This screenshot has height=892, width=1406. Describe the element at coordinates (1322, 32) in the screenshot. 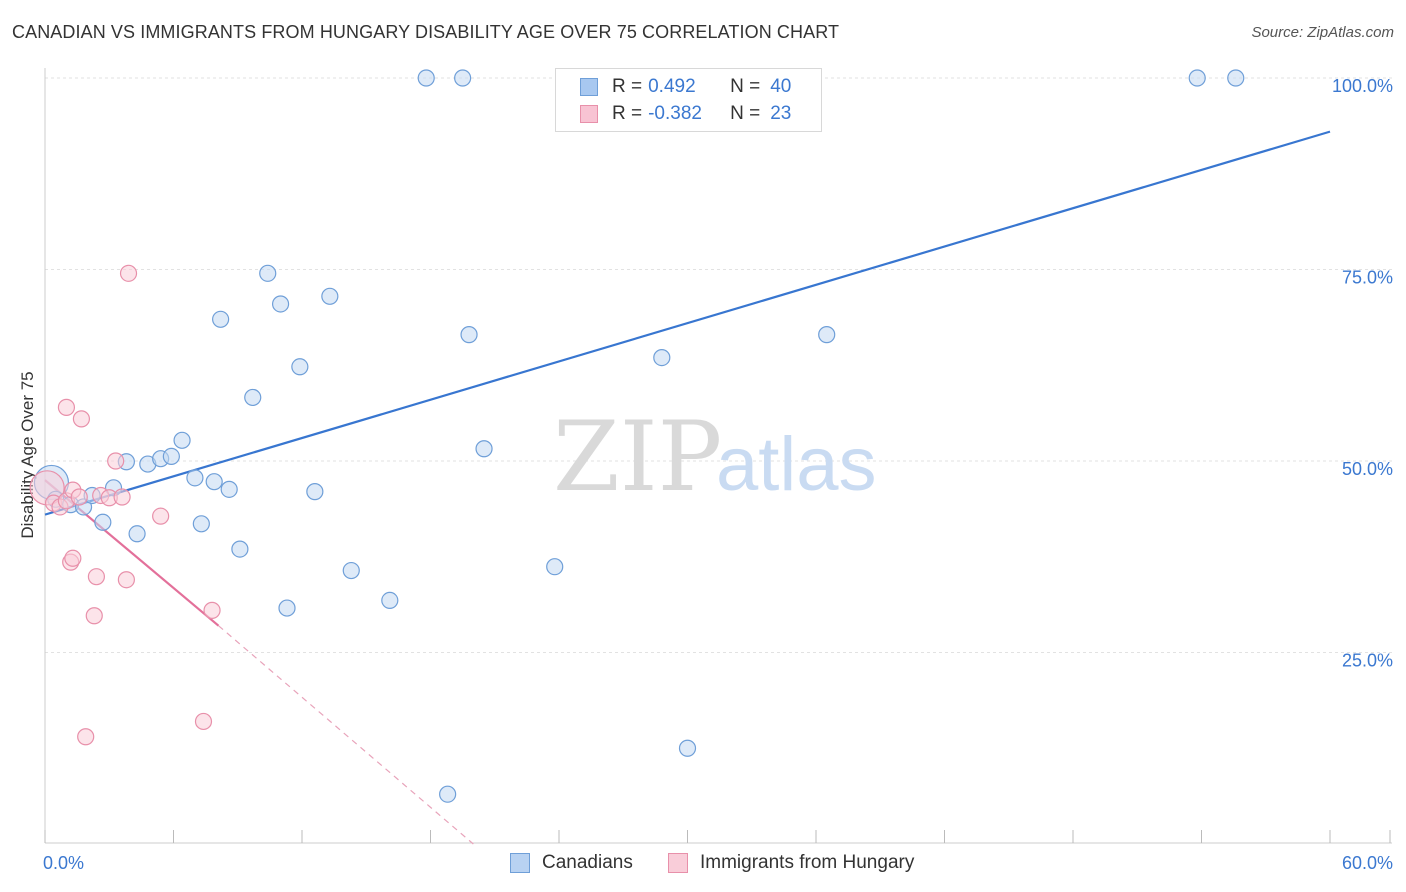

I see `source-label: Source: ZipAtlas.com` at that location.